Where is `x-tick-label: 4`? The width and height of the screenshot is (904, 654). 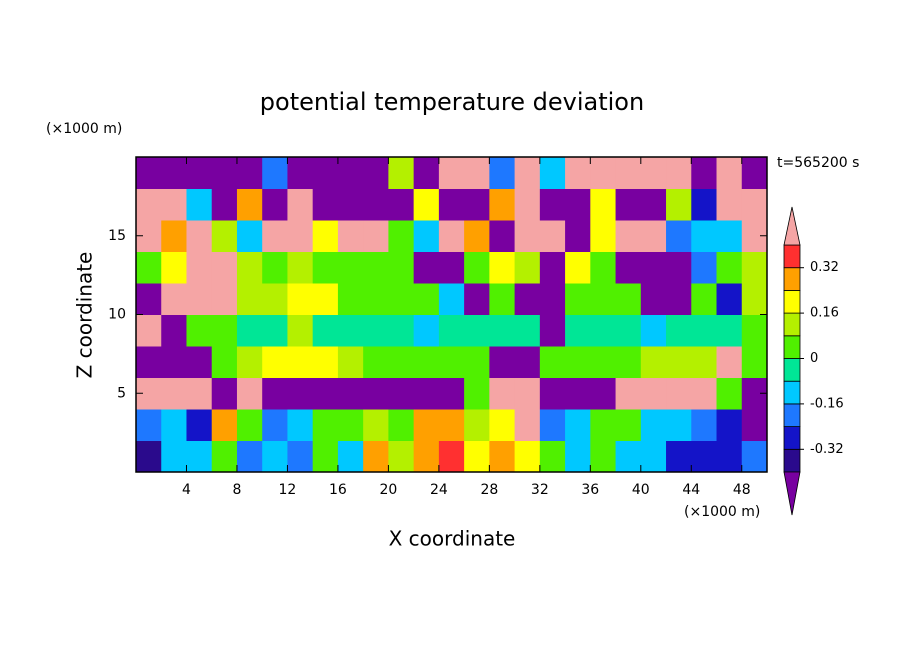
x-tick-label: 4 is located at coordinates (186, 490).